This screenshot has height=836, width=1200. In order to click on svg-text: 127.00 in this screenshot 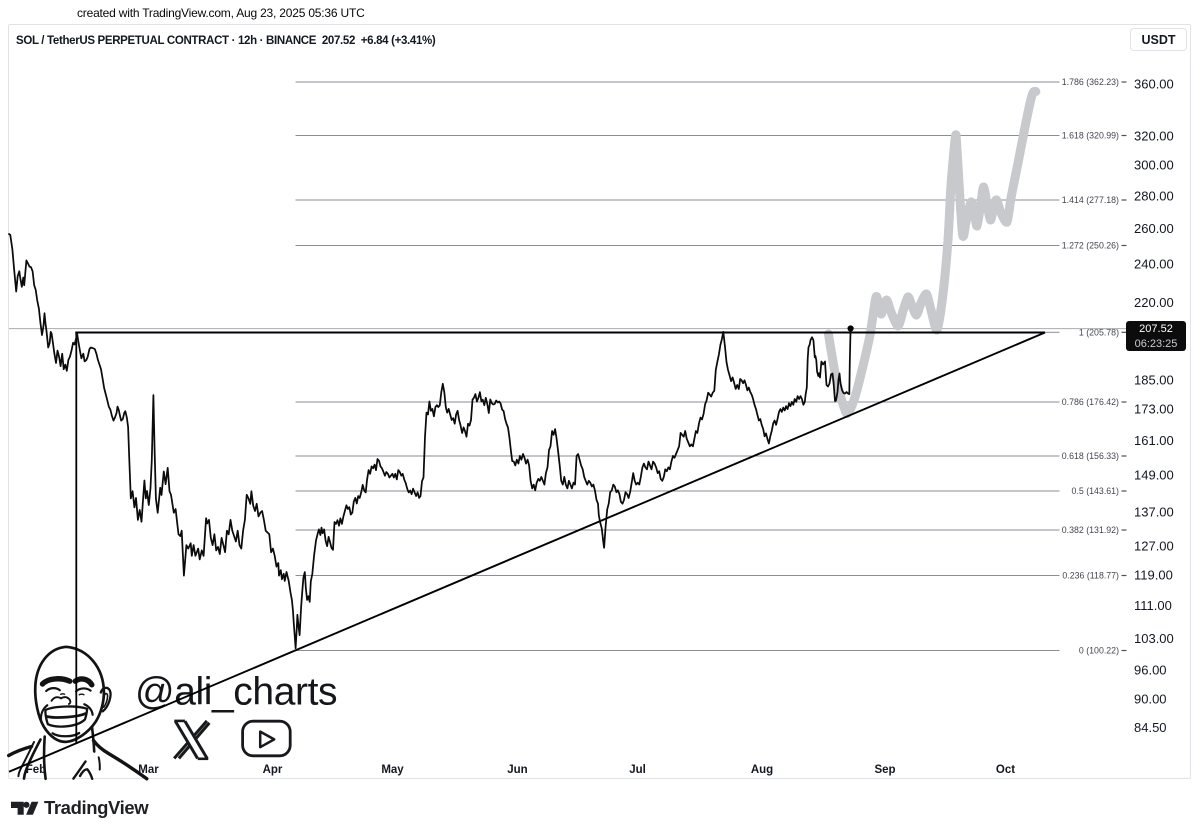, I will do `click(1154, 546)`.